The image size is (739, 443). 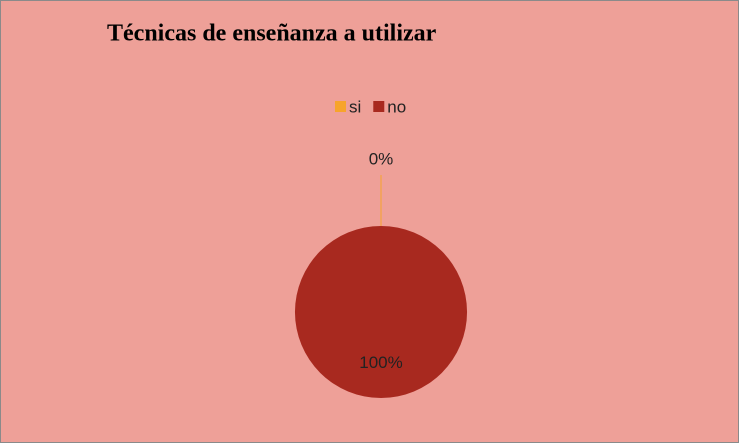 I want to click on chart-title: Técnicas de enseñanza a utilizar, so click(x=272, y=34).